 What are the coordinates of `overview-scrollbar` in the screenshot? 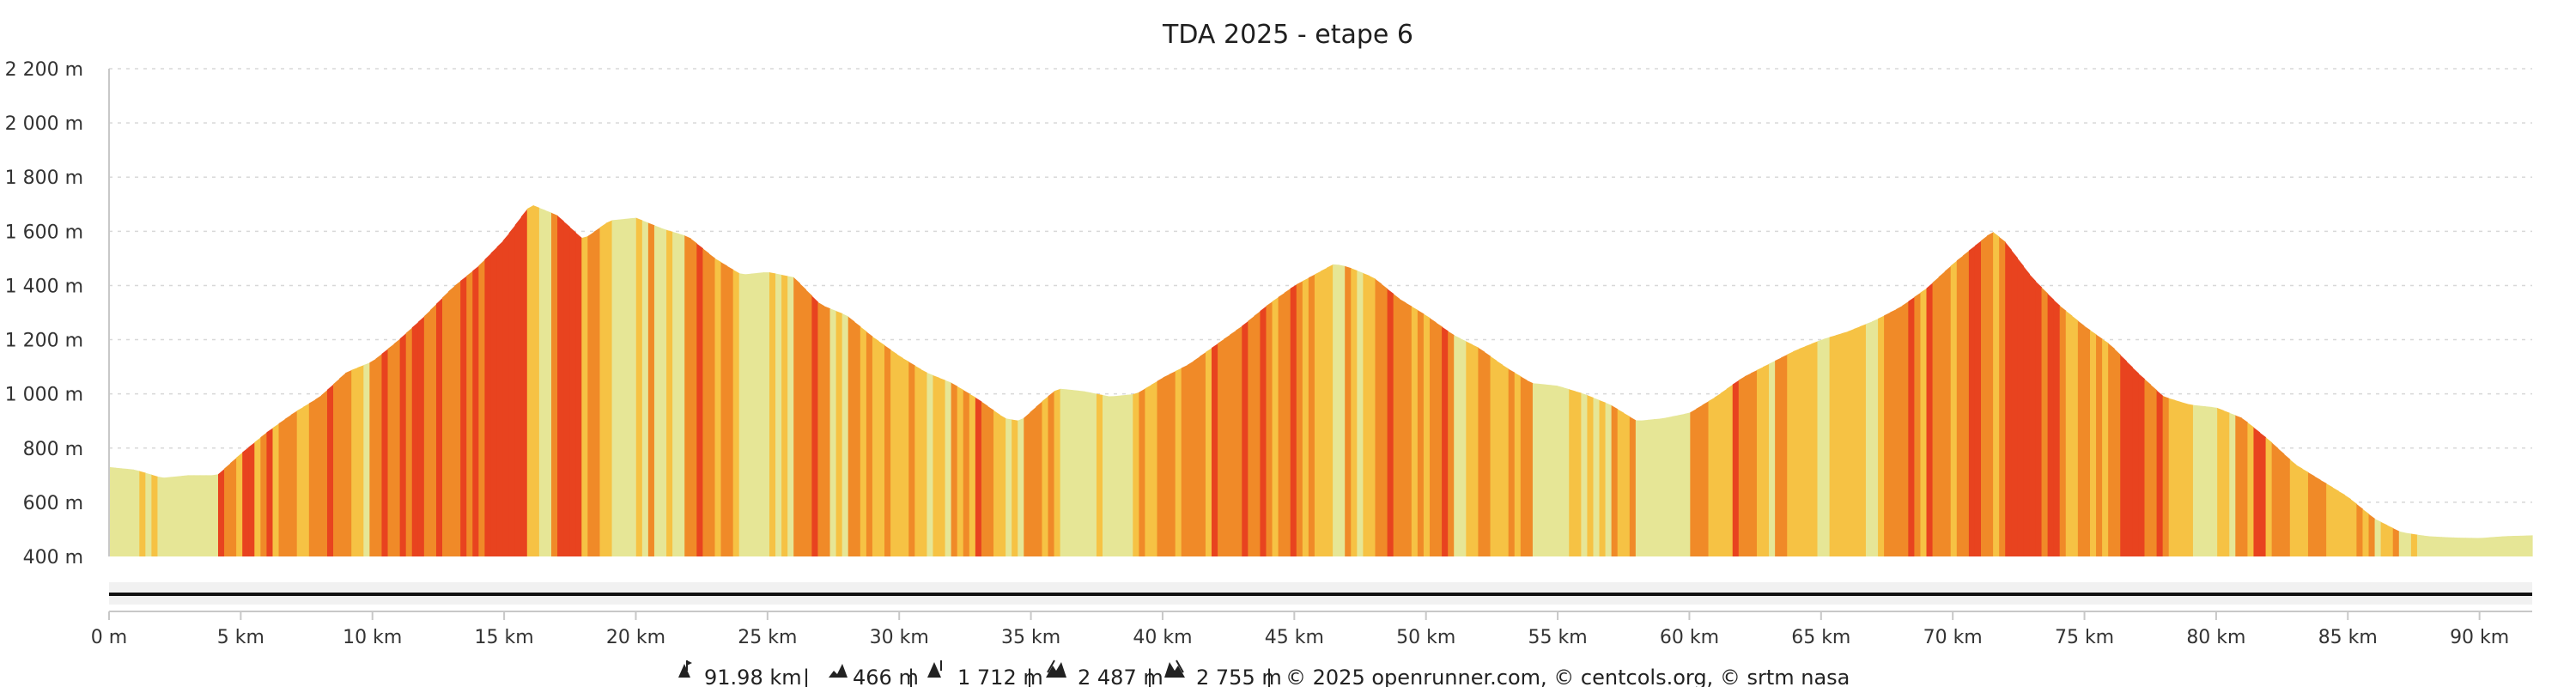 It's located at (1320, 593).